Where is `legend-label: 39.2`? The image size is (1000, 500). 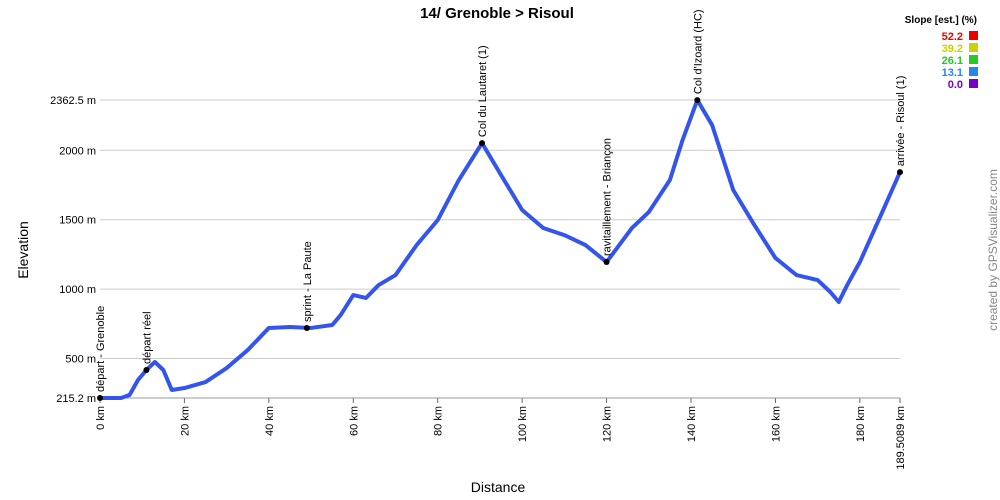
legend-label: 39.2 is located at coordinates (952, 49).